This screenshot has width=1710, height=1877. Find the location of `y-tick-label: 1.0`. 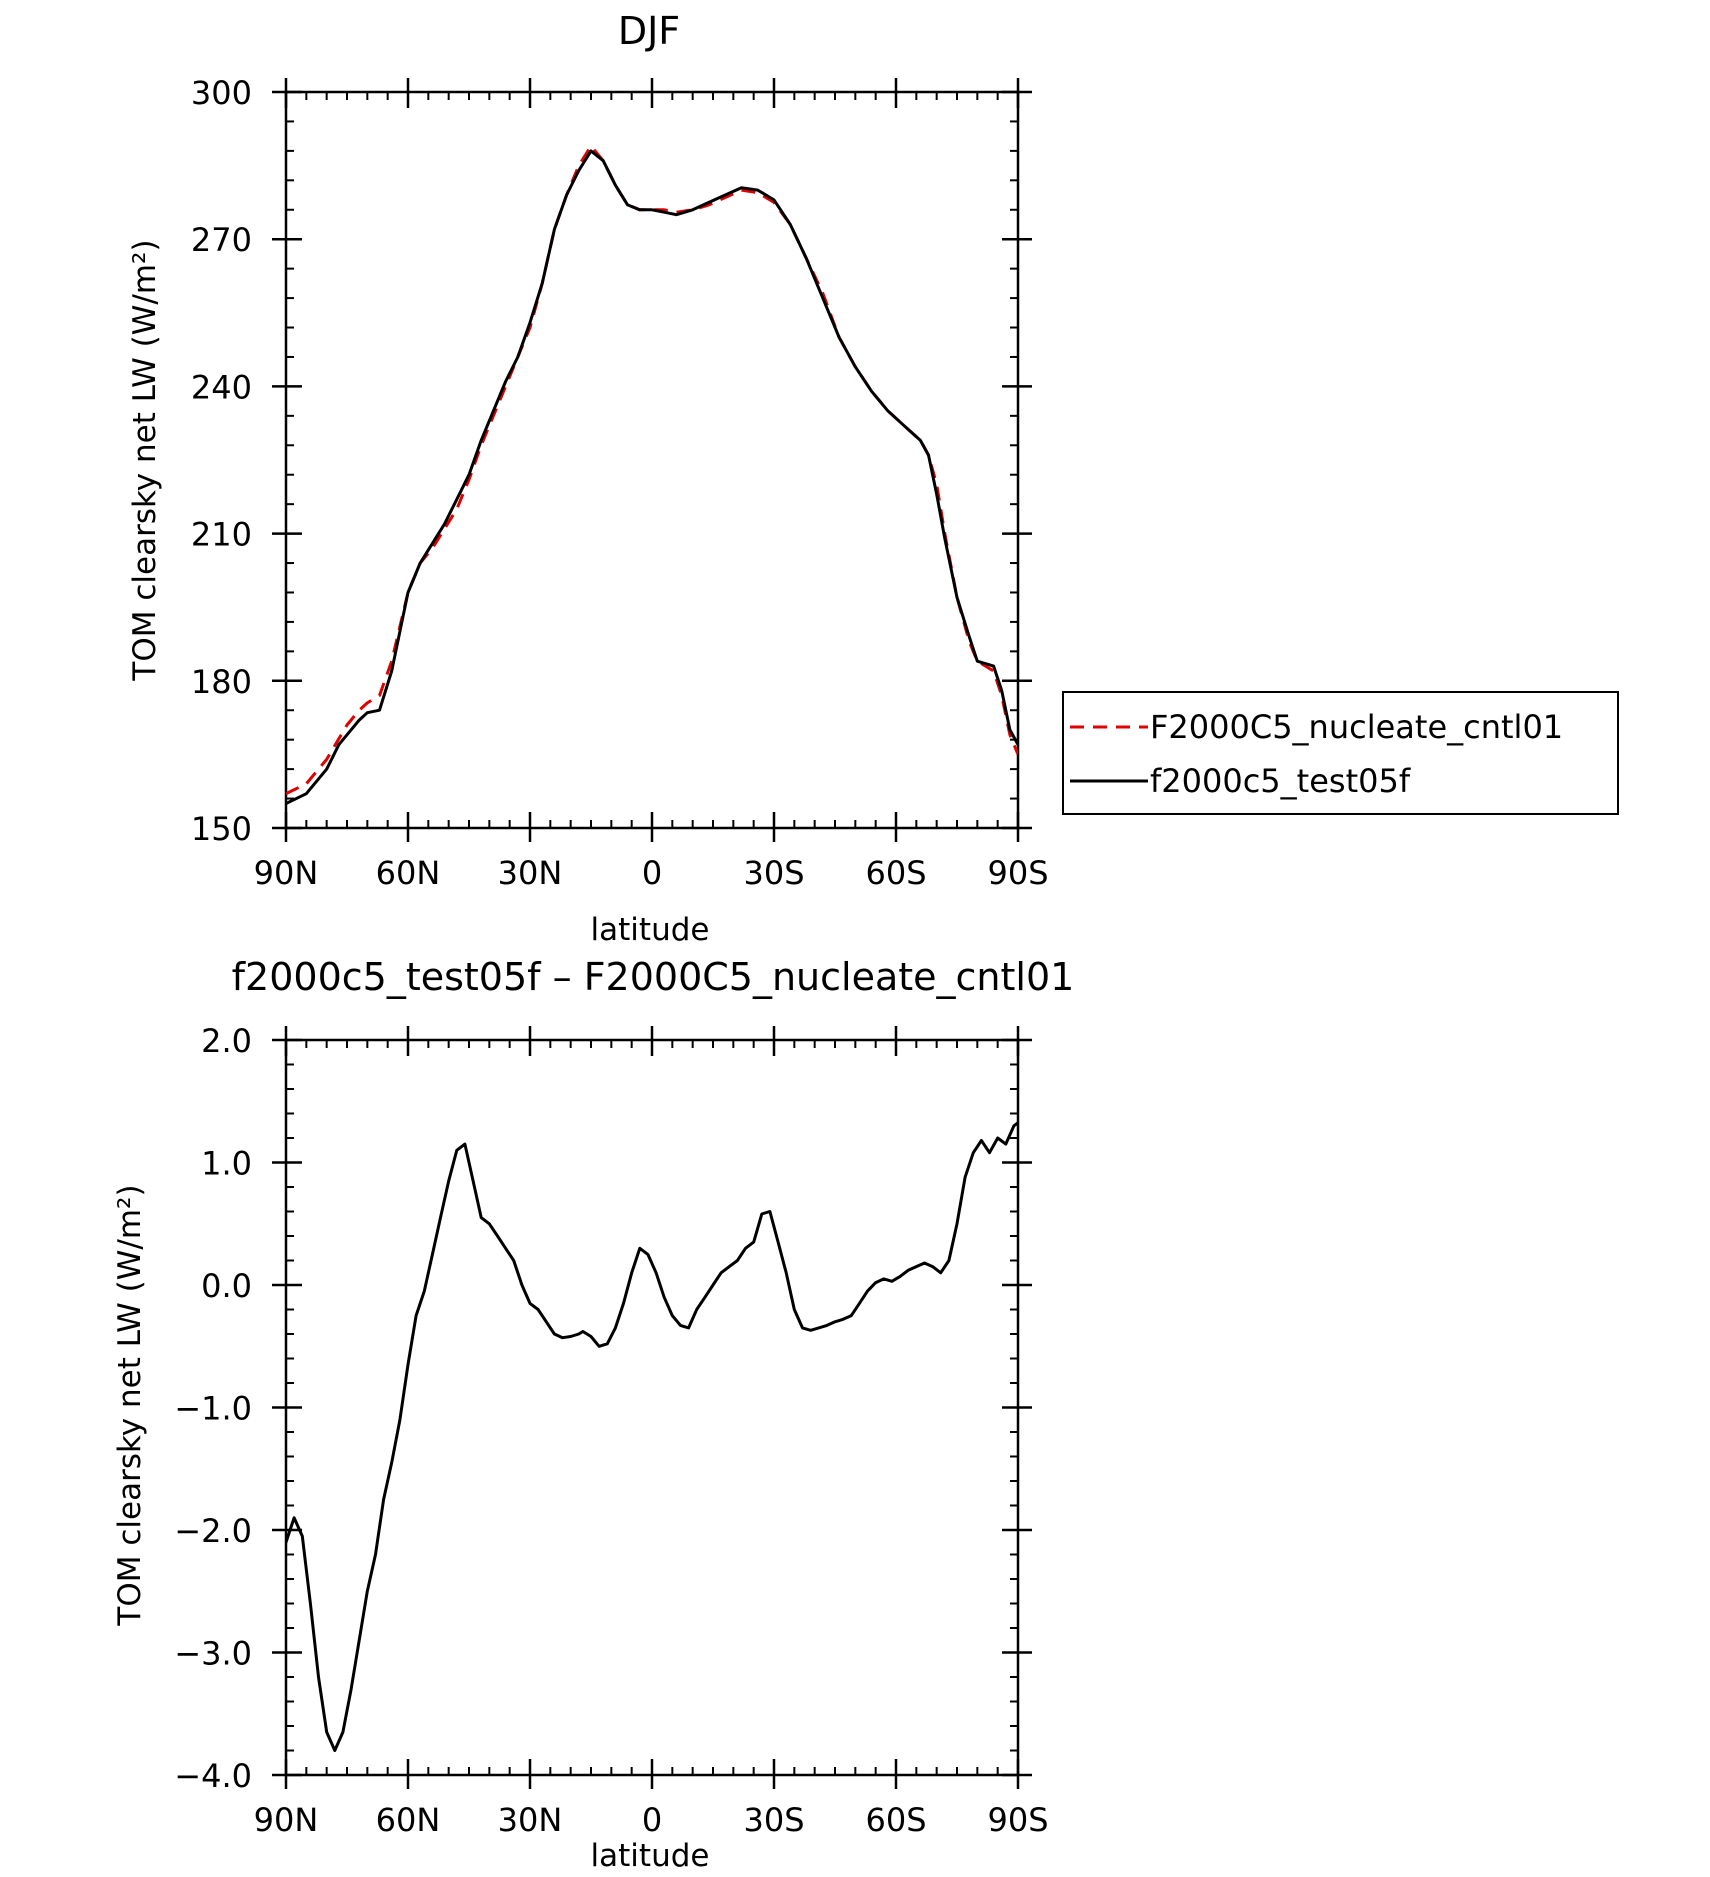

y-tick-label: 1.0 is located at coordinates (226, 1164).